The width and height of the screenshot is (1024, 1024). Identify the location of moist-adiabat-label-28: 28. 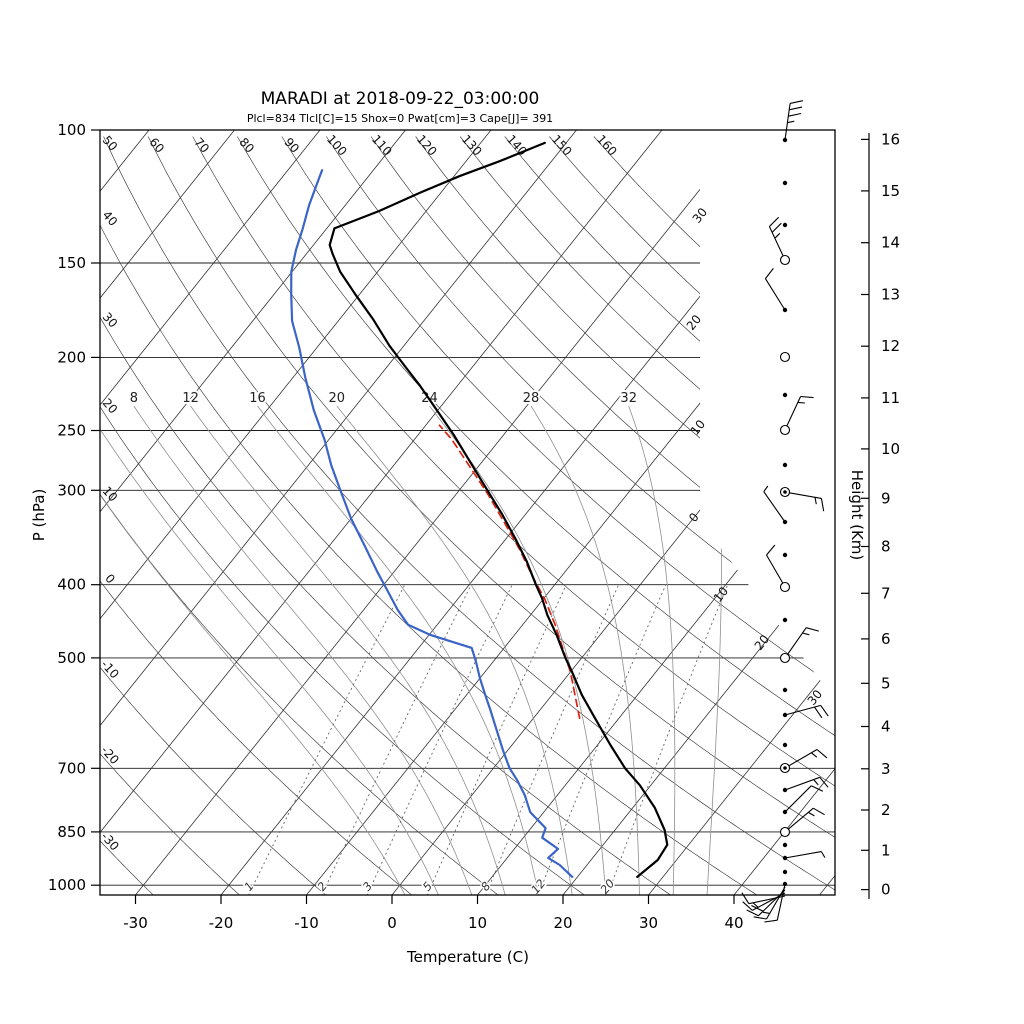
(531, 398).